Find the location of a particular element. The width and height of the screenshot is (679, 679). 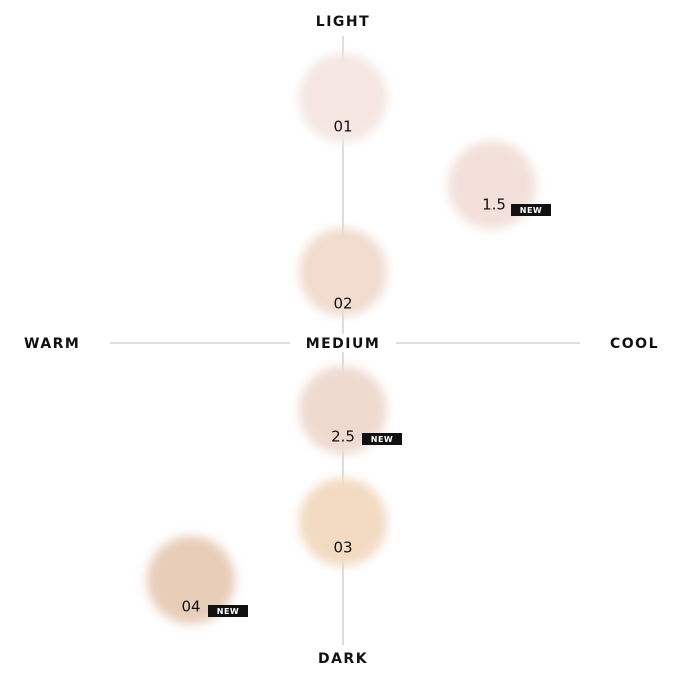

center-label-bg is located at coordinates (343, 343).